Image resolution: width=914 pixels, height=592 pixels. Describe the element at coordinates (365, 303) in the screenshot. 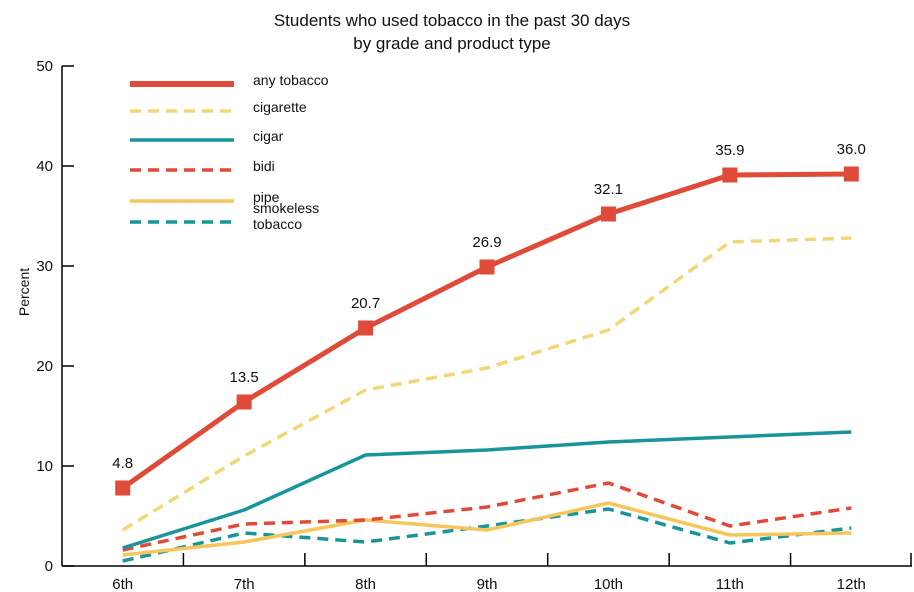

I see `data-label: 20.7` at that location.